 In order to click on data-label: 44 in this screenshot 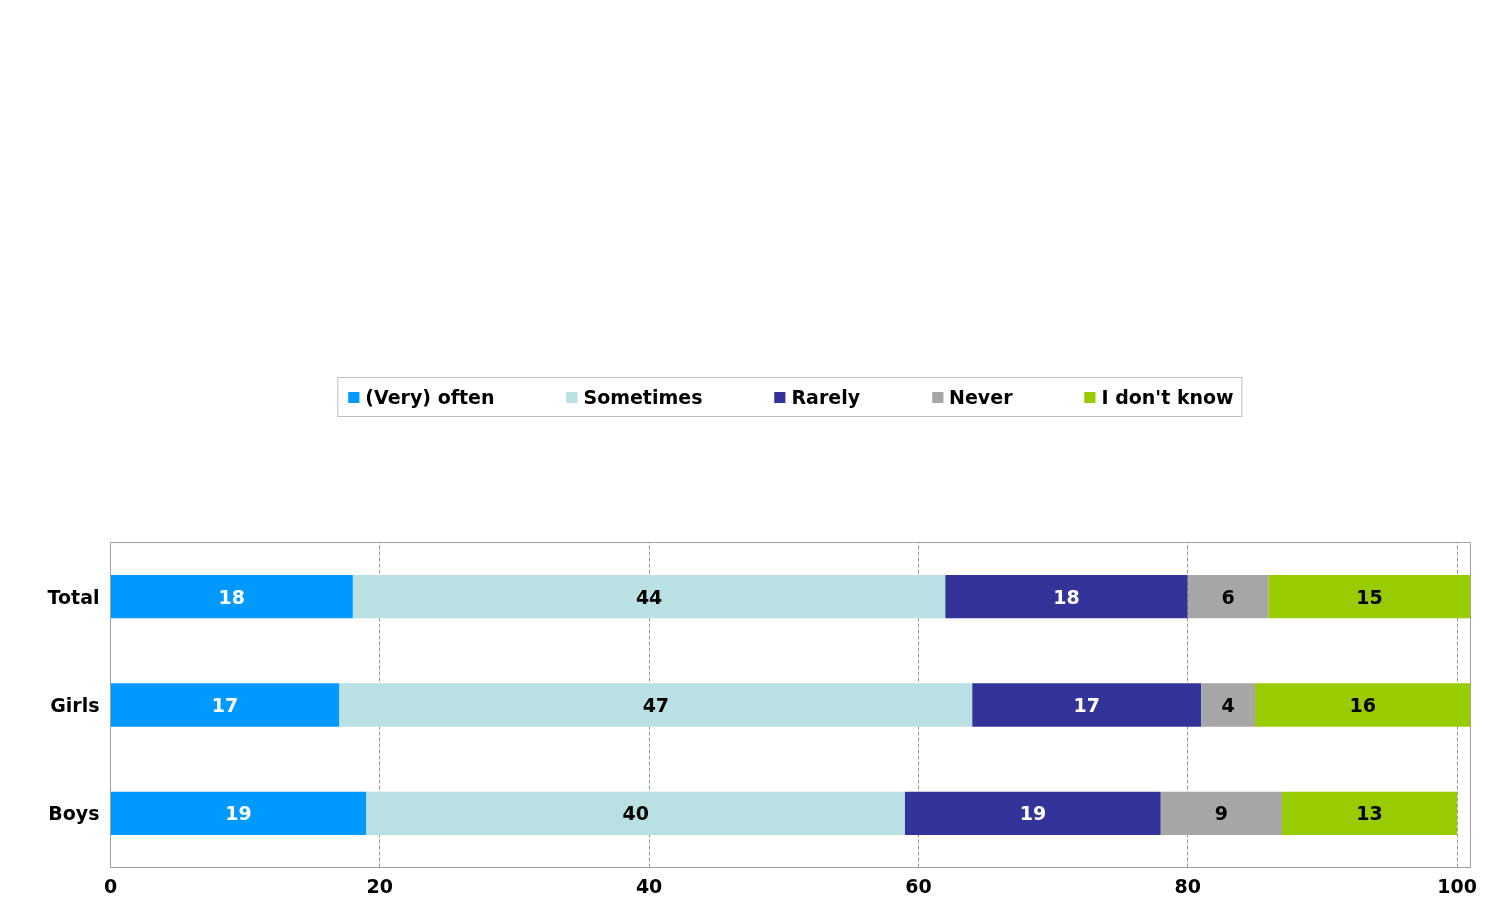, I will do `click(649, 596)`.